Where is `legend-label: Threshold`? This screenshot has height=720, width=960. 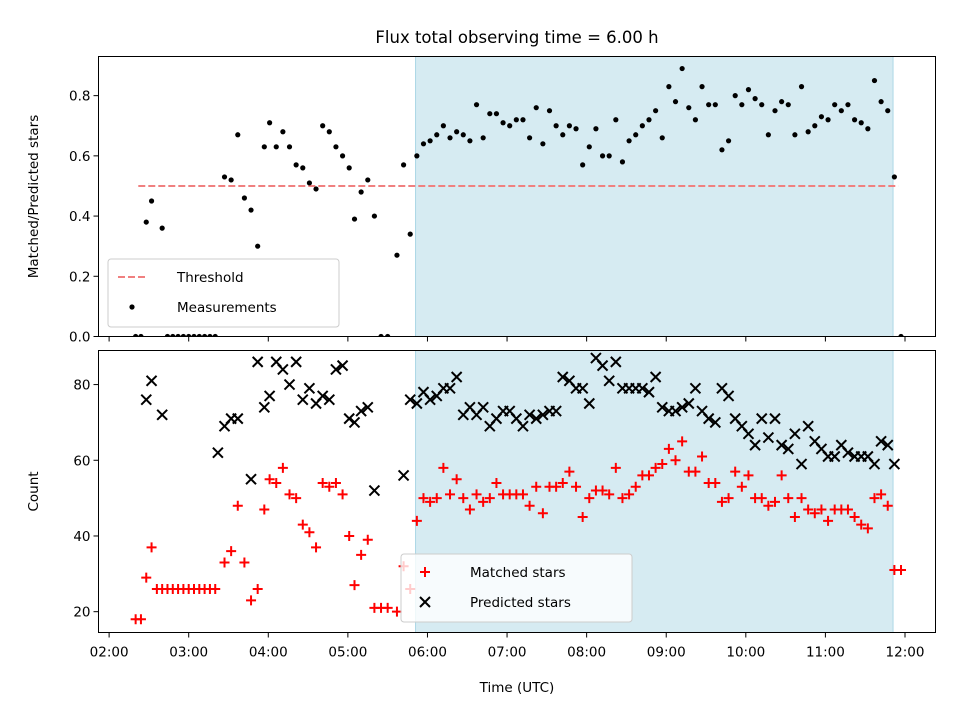 legend-label: Threshold is located at coordinates (210, 278).